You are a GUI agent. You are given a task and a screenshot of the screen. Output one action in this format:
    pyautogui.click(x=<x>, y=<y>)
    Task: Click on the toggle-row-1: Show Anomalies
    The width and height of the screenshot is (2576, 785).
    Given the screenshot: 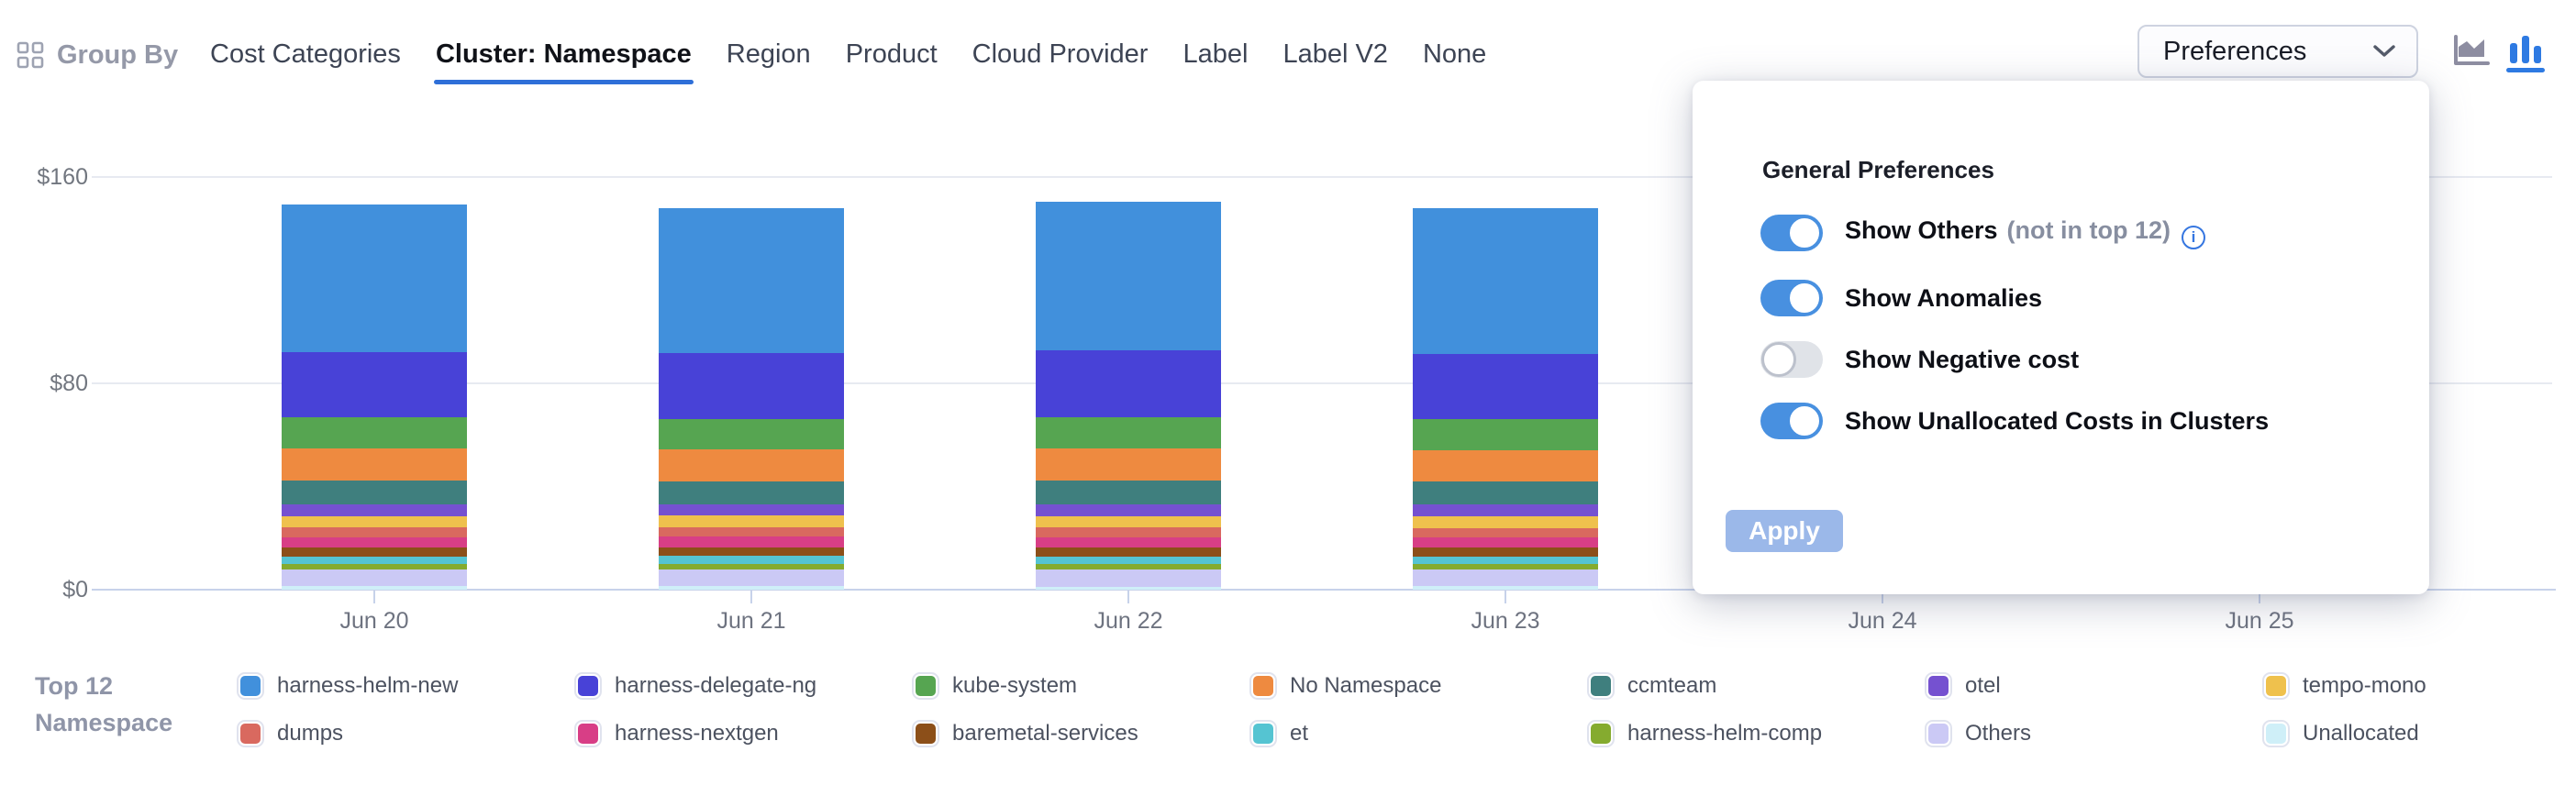 What is the action you would take?
    pyautogui.click(x=1901, y=298)
    